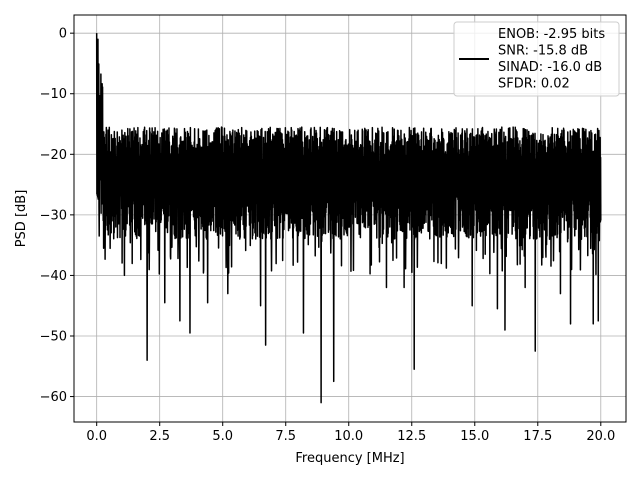 This screenshot has width=640, height=480. Describe the element at coordinates (474, 436) in the screenshot. I see `x-tick-label: 15.0` at that location.